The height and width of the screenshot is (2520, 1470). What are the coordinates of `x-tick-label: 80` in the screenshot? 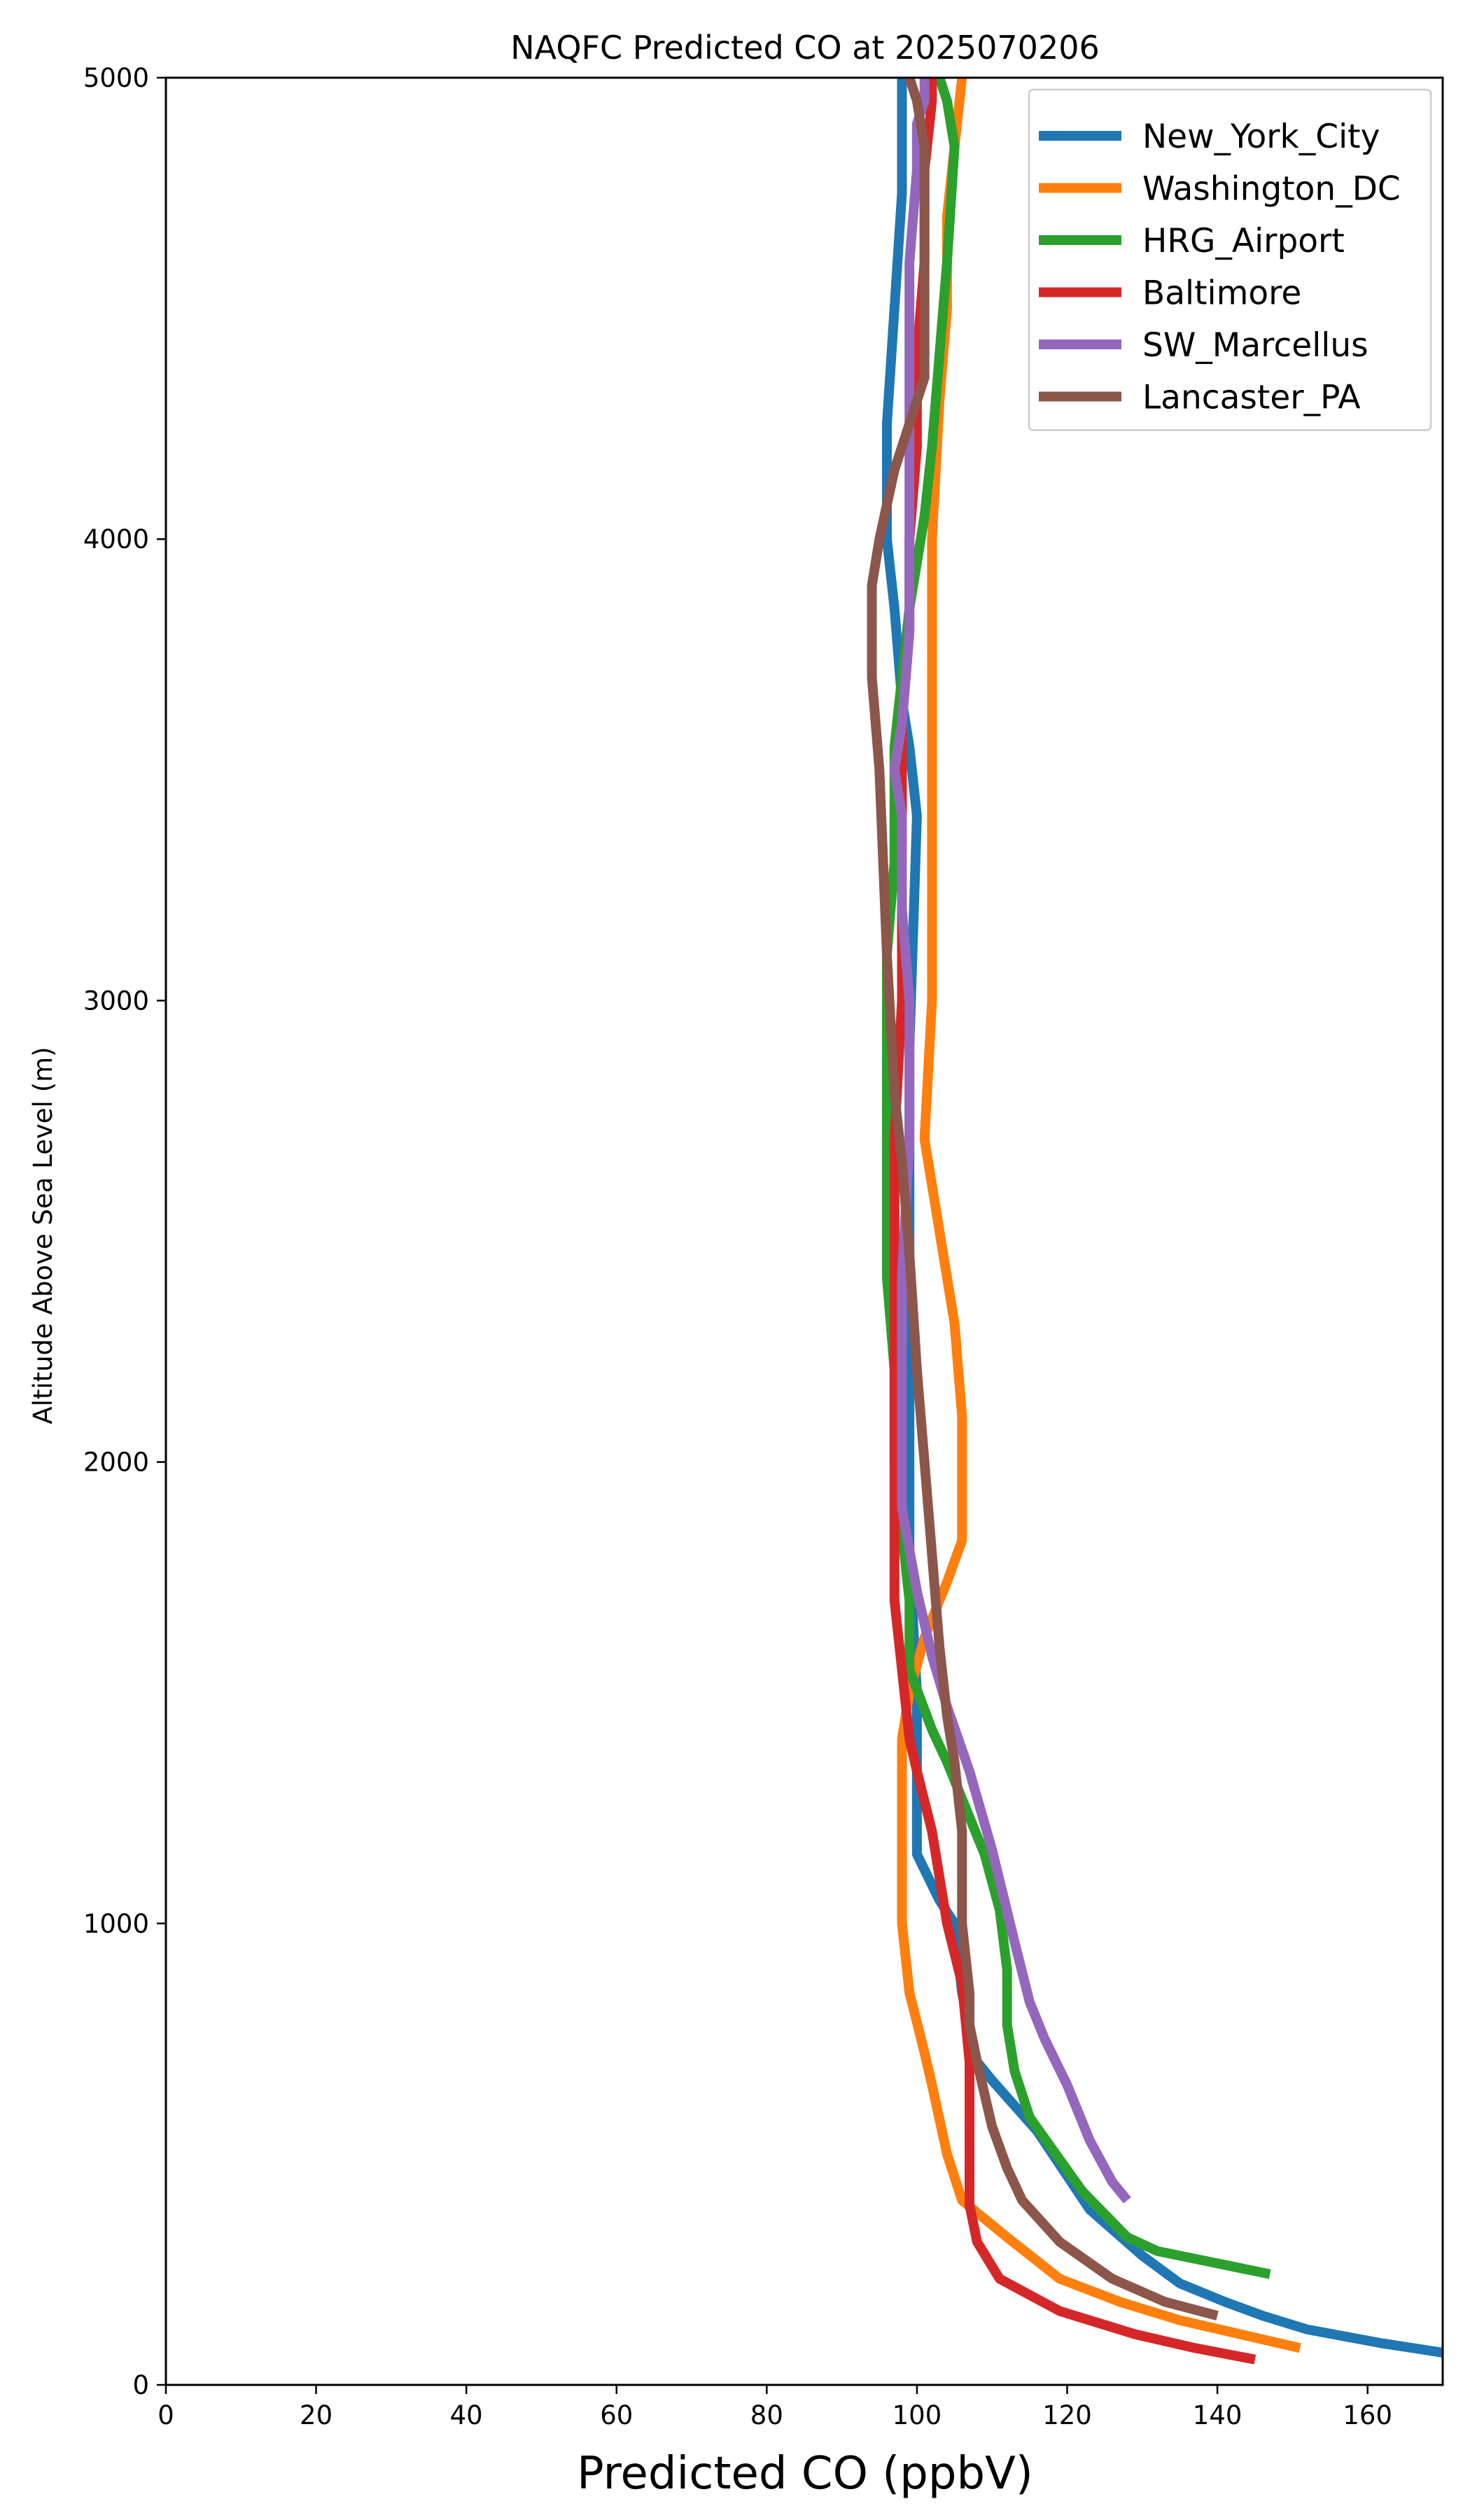 It's located at (766, 2415).